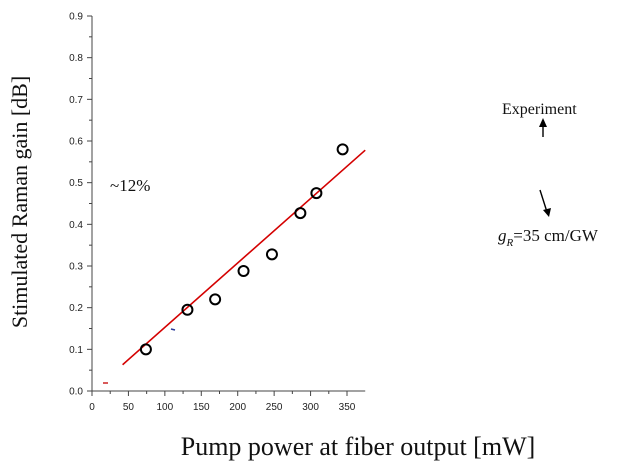 This screenshot has height=472, width=636. I want to click on data-points, so click(244, 249).